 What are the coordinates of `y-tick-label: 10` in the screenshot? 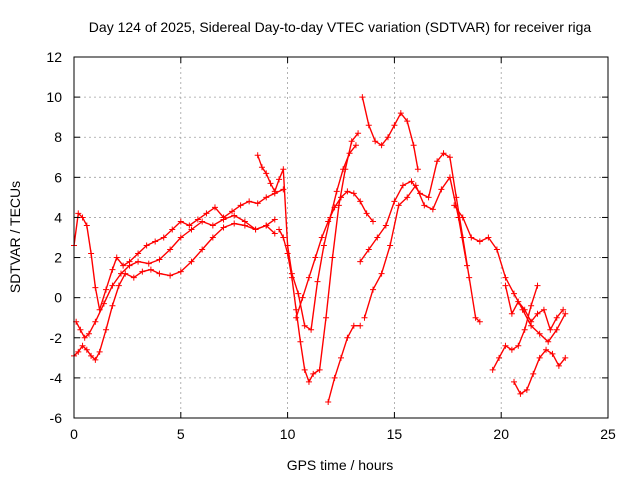 It's located at (54, 97).